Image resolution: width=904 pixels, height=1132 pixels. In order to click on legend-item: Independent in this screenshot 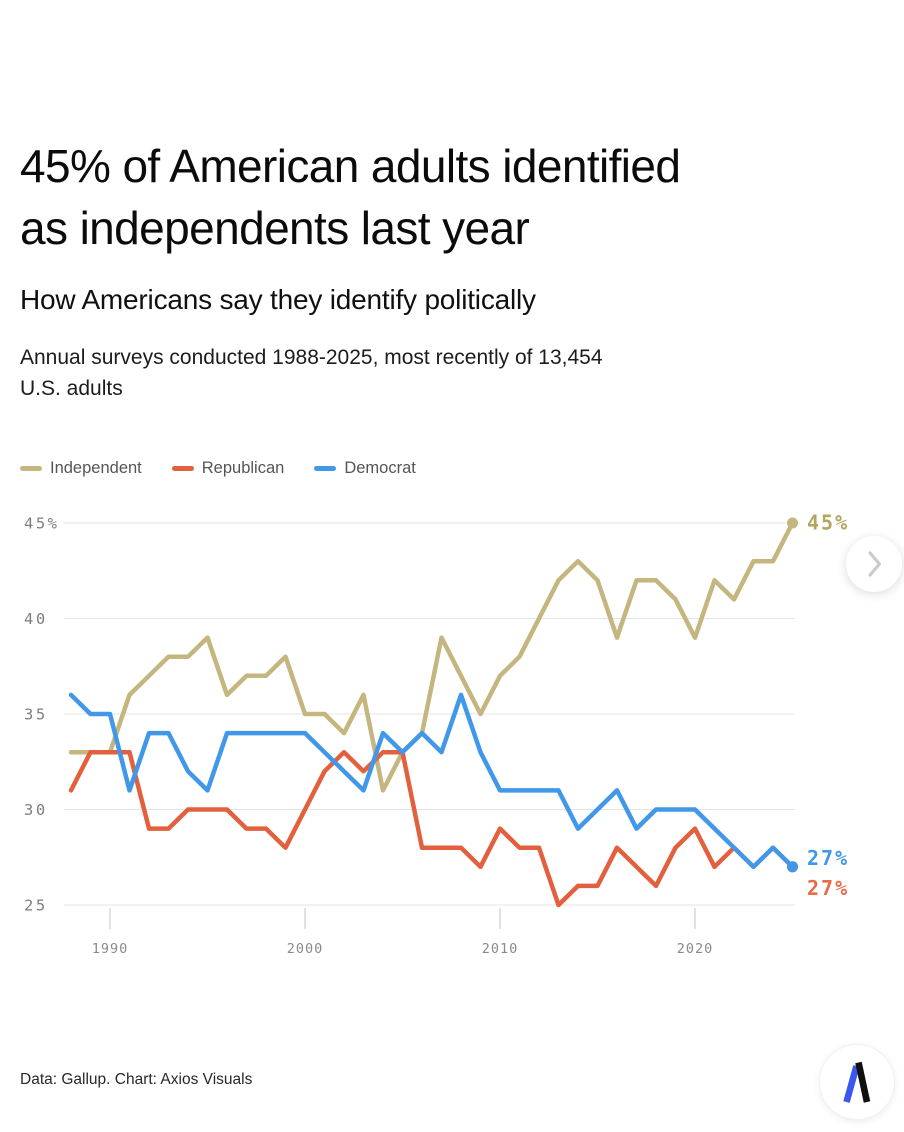, I will do `click(81, 468)`.